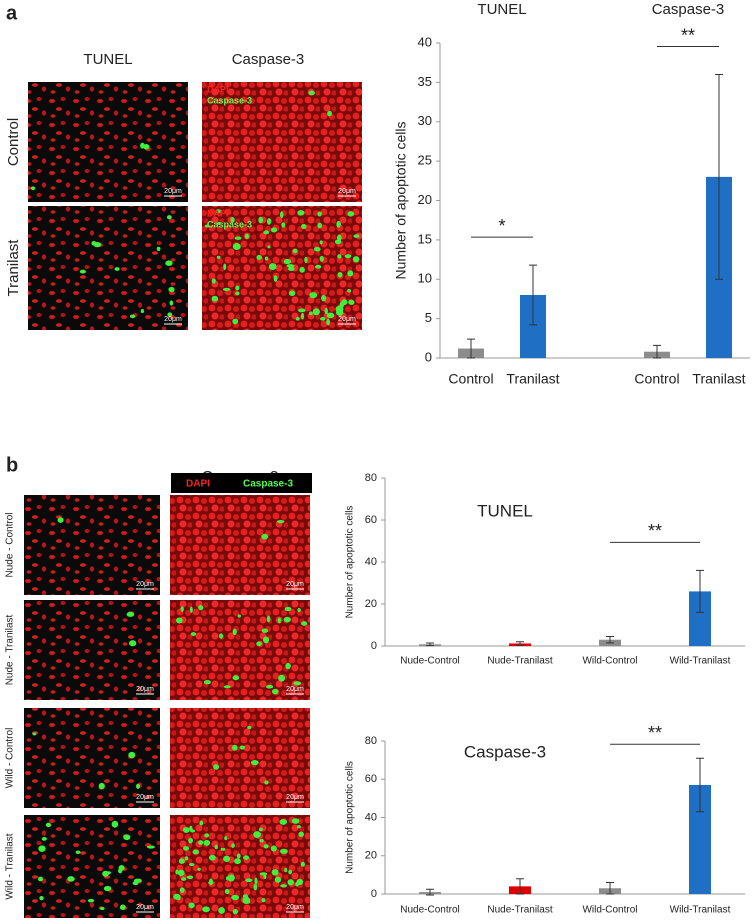 Image resolution: width=755 pixels, height=921 pixels. Describe the element at coordinates (12, 13) in the screenshot. I see `panel-label: a` at that location.